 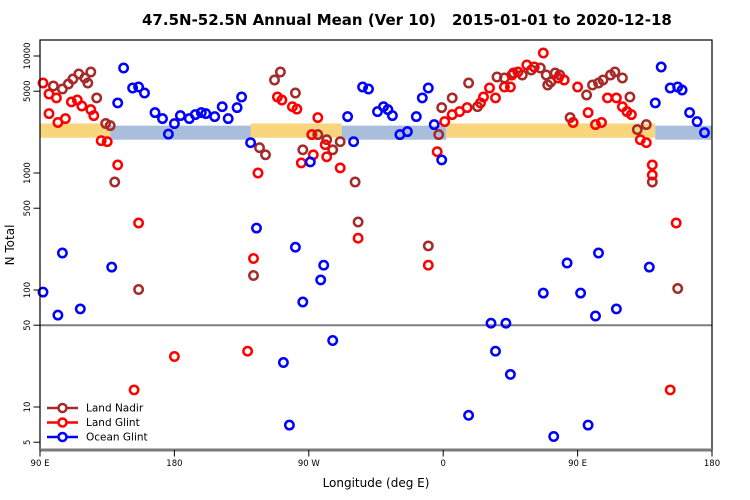 What do you see at coordinates (28, 442) in the screenshot?
I see `y-tick-label: 5` at bounding box center [28, 442].